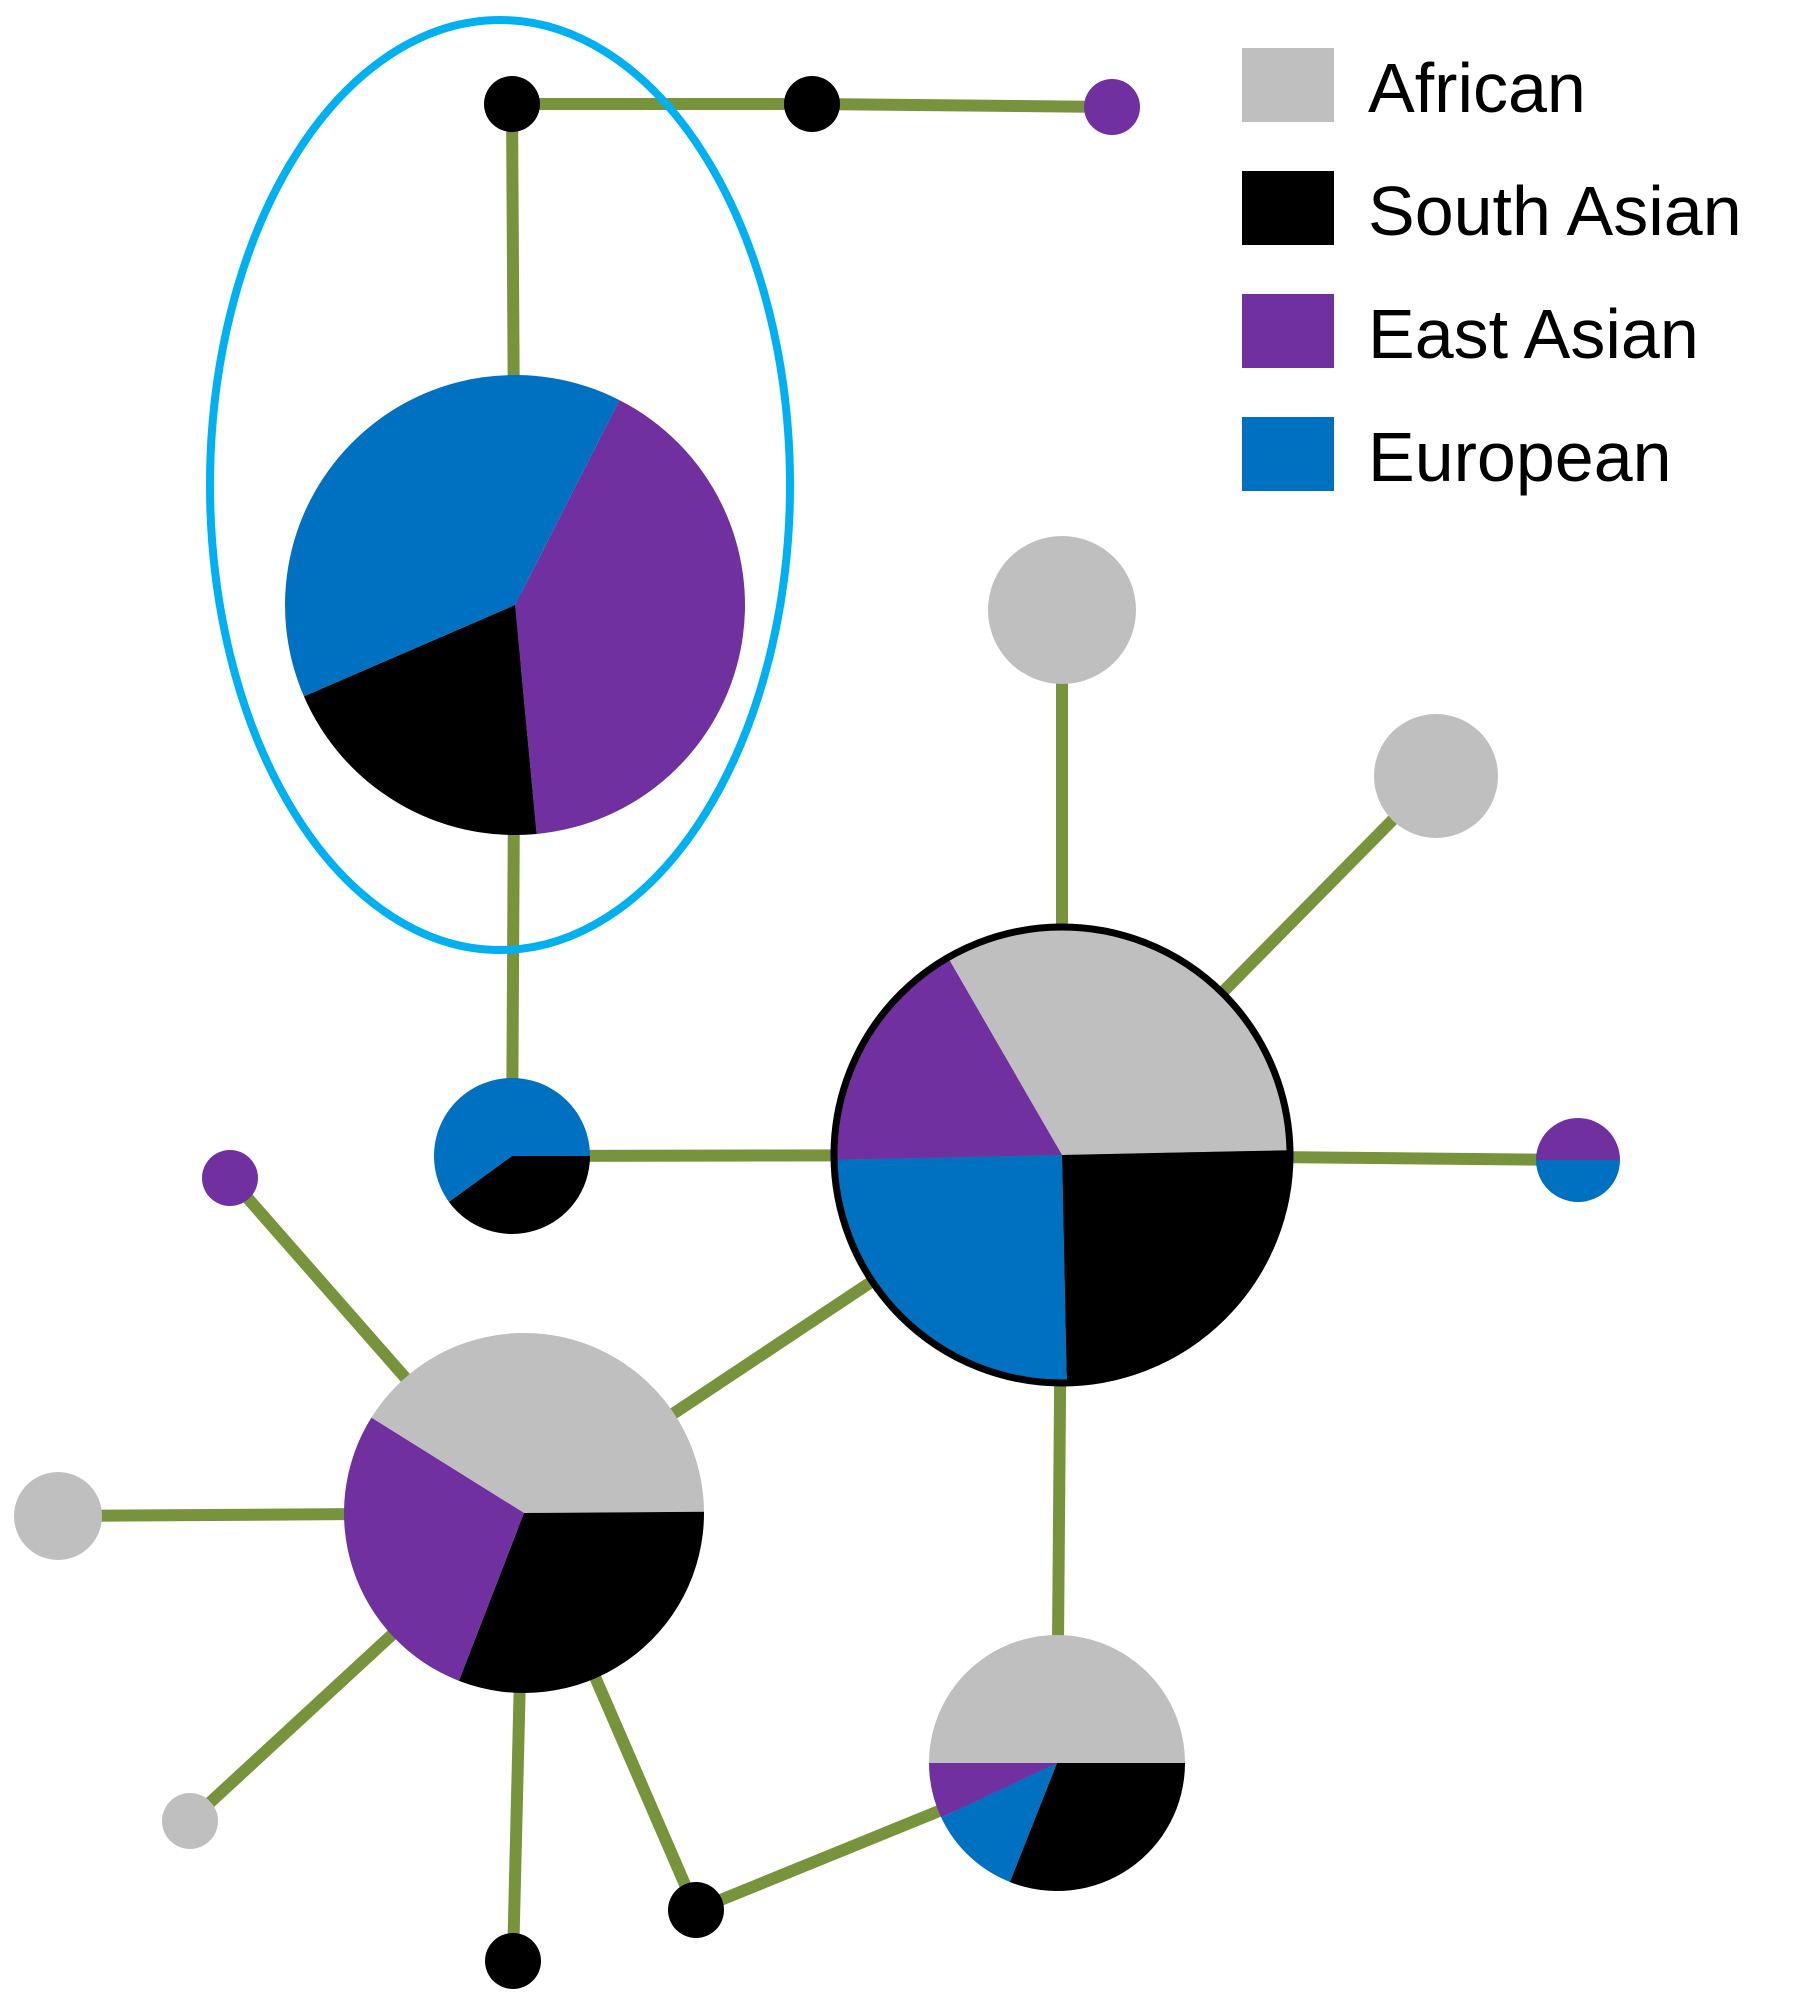  I want to click on node-leaf_D1, so click(230, 1178).